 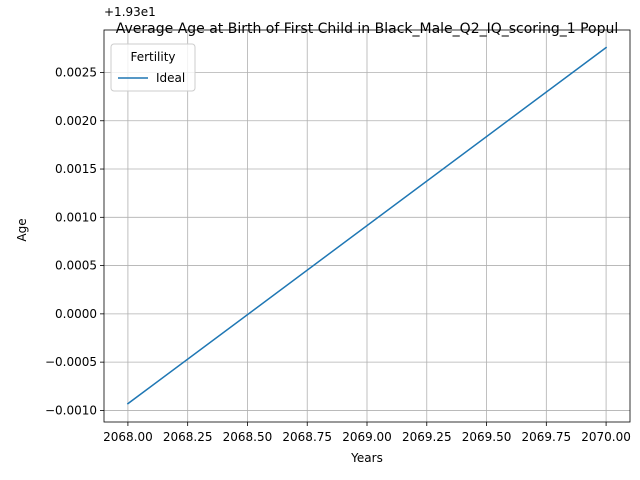 I want to click on y-tick-label: 0.0000, so click(x=76, y=314).